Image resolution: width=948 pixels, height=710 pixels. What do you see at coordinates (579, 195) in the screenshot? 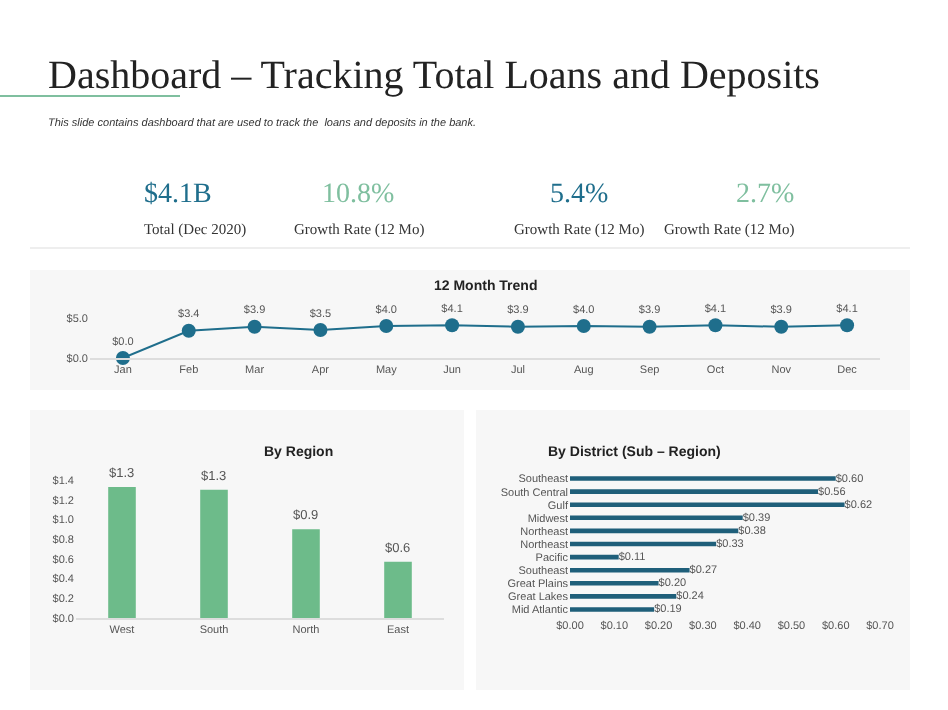
I see `text: 5.4%` at bounding box center [579, 195].